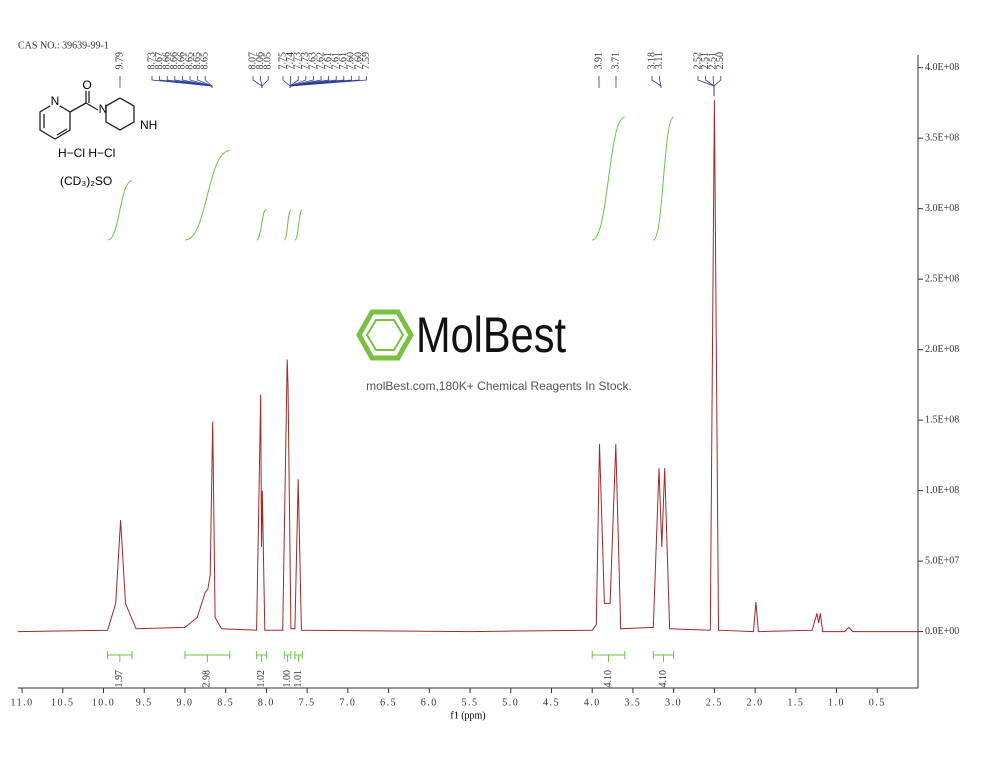  What do you see at coordinates (261, 679) in the screenshot?
I see `integral-label: 1.02` at bounding box center [261, 679].